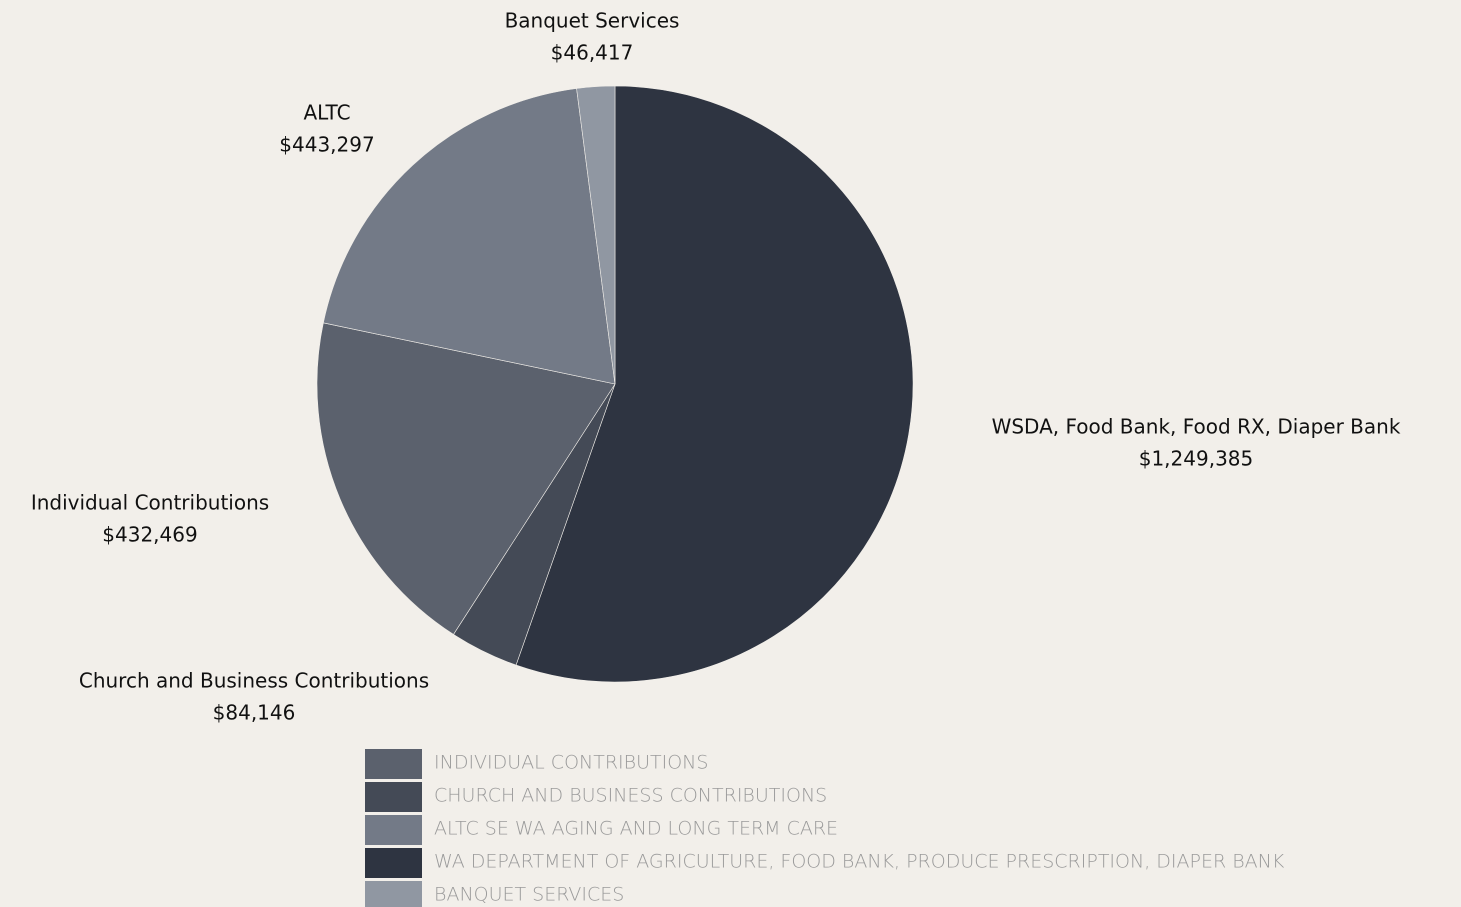 Image resolution: width=1461 pixels, height=907 pixels. What do you see at coordinates (326, 113) in the screenshot?
I see `slice-label: ALTC` at bounding box center [326, 113].